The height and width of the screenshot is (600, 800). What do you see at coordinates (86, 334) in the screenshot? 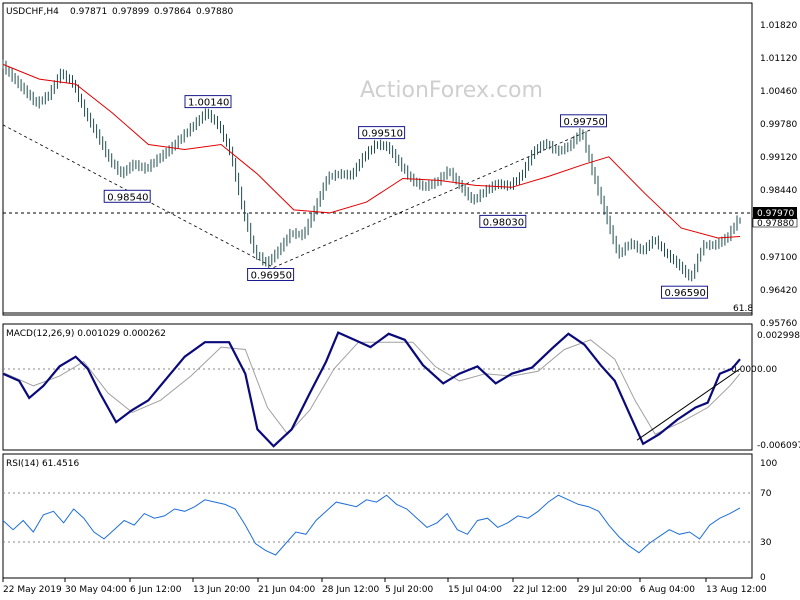
I see `macd-title: MACD(12,26,9) 0.001029 0.000262` at bounding box center [86, 334].